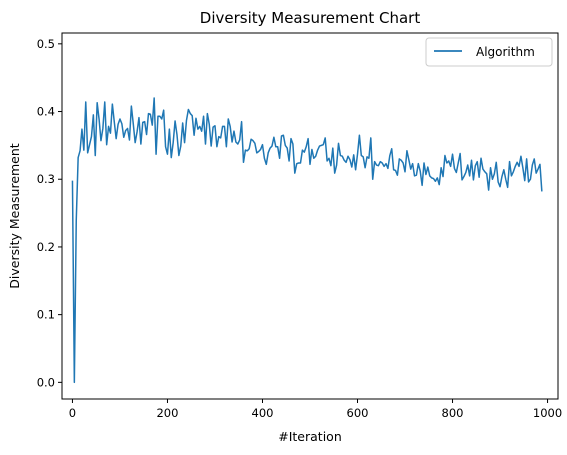 This screenshot has width=567, height=455. I want to click on x-tick-label: 0, so click(72, 413).